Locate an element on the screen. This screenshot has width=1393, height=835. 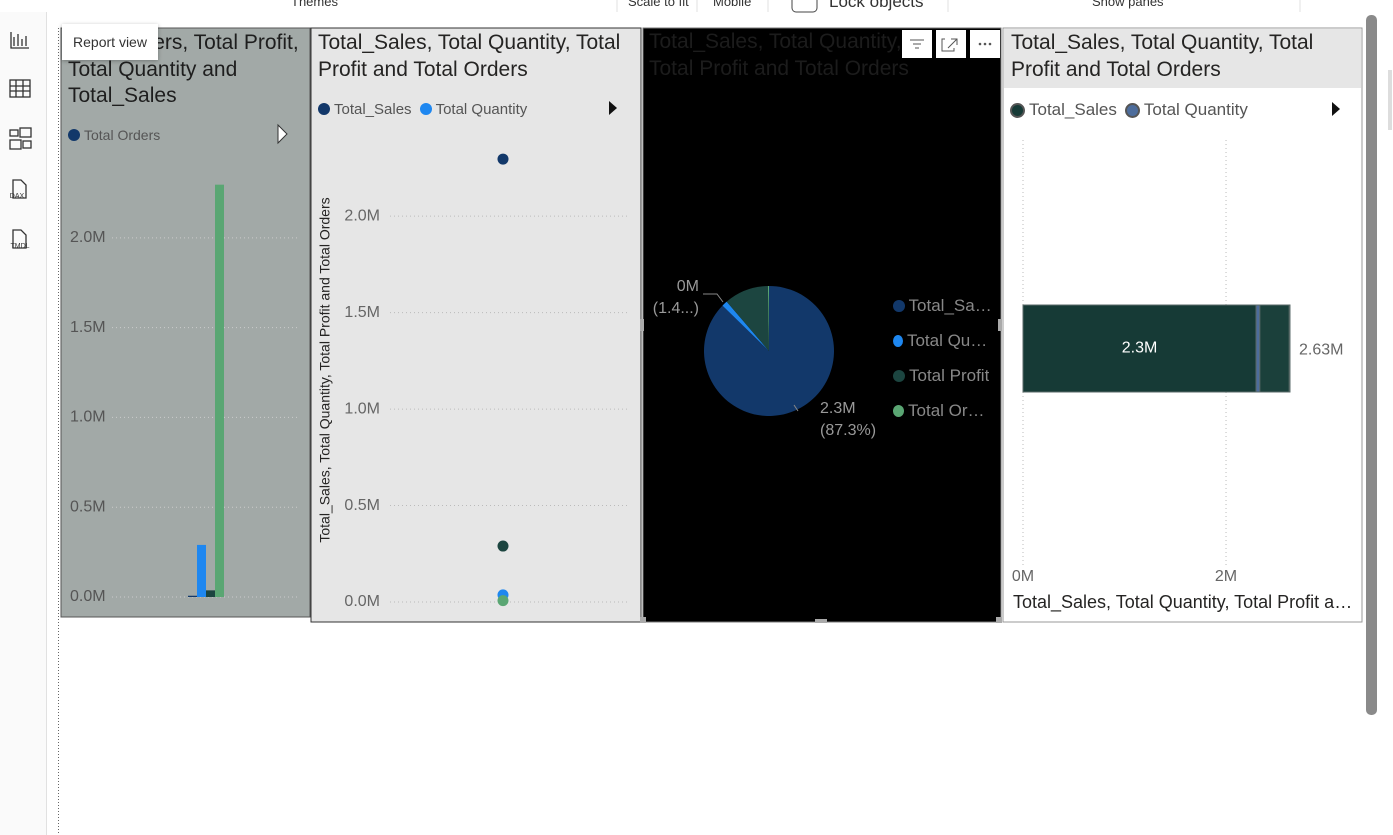
model-icon is located at coordinates (14, 133).